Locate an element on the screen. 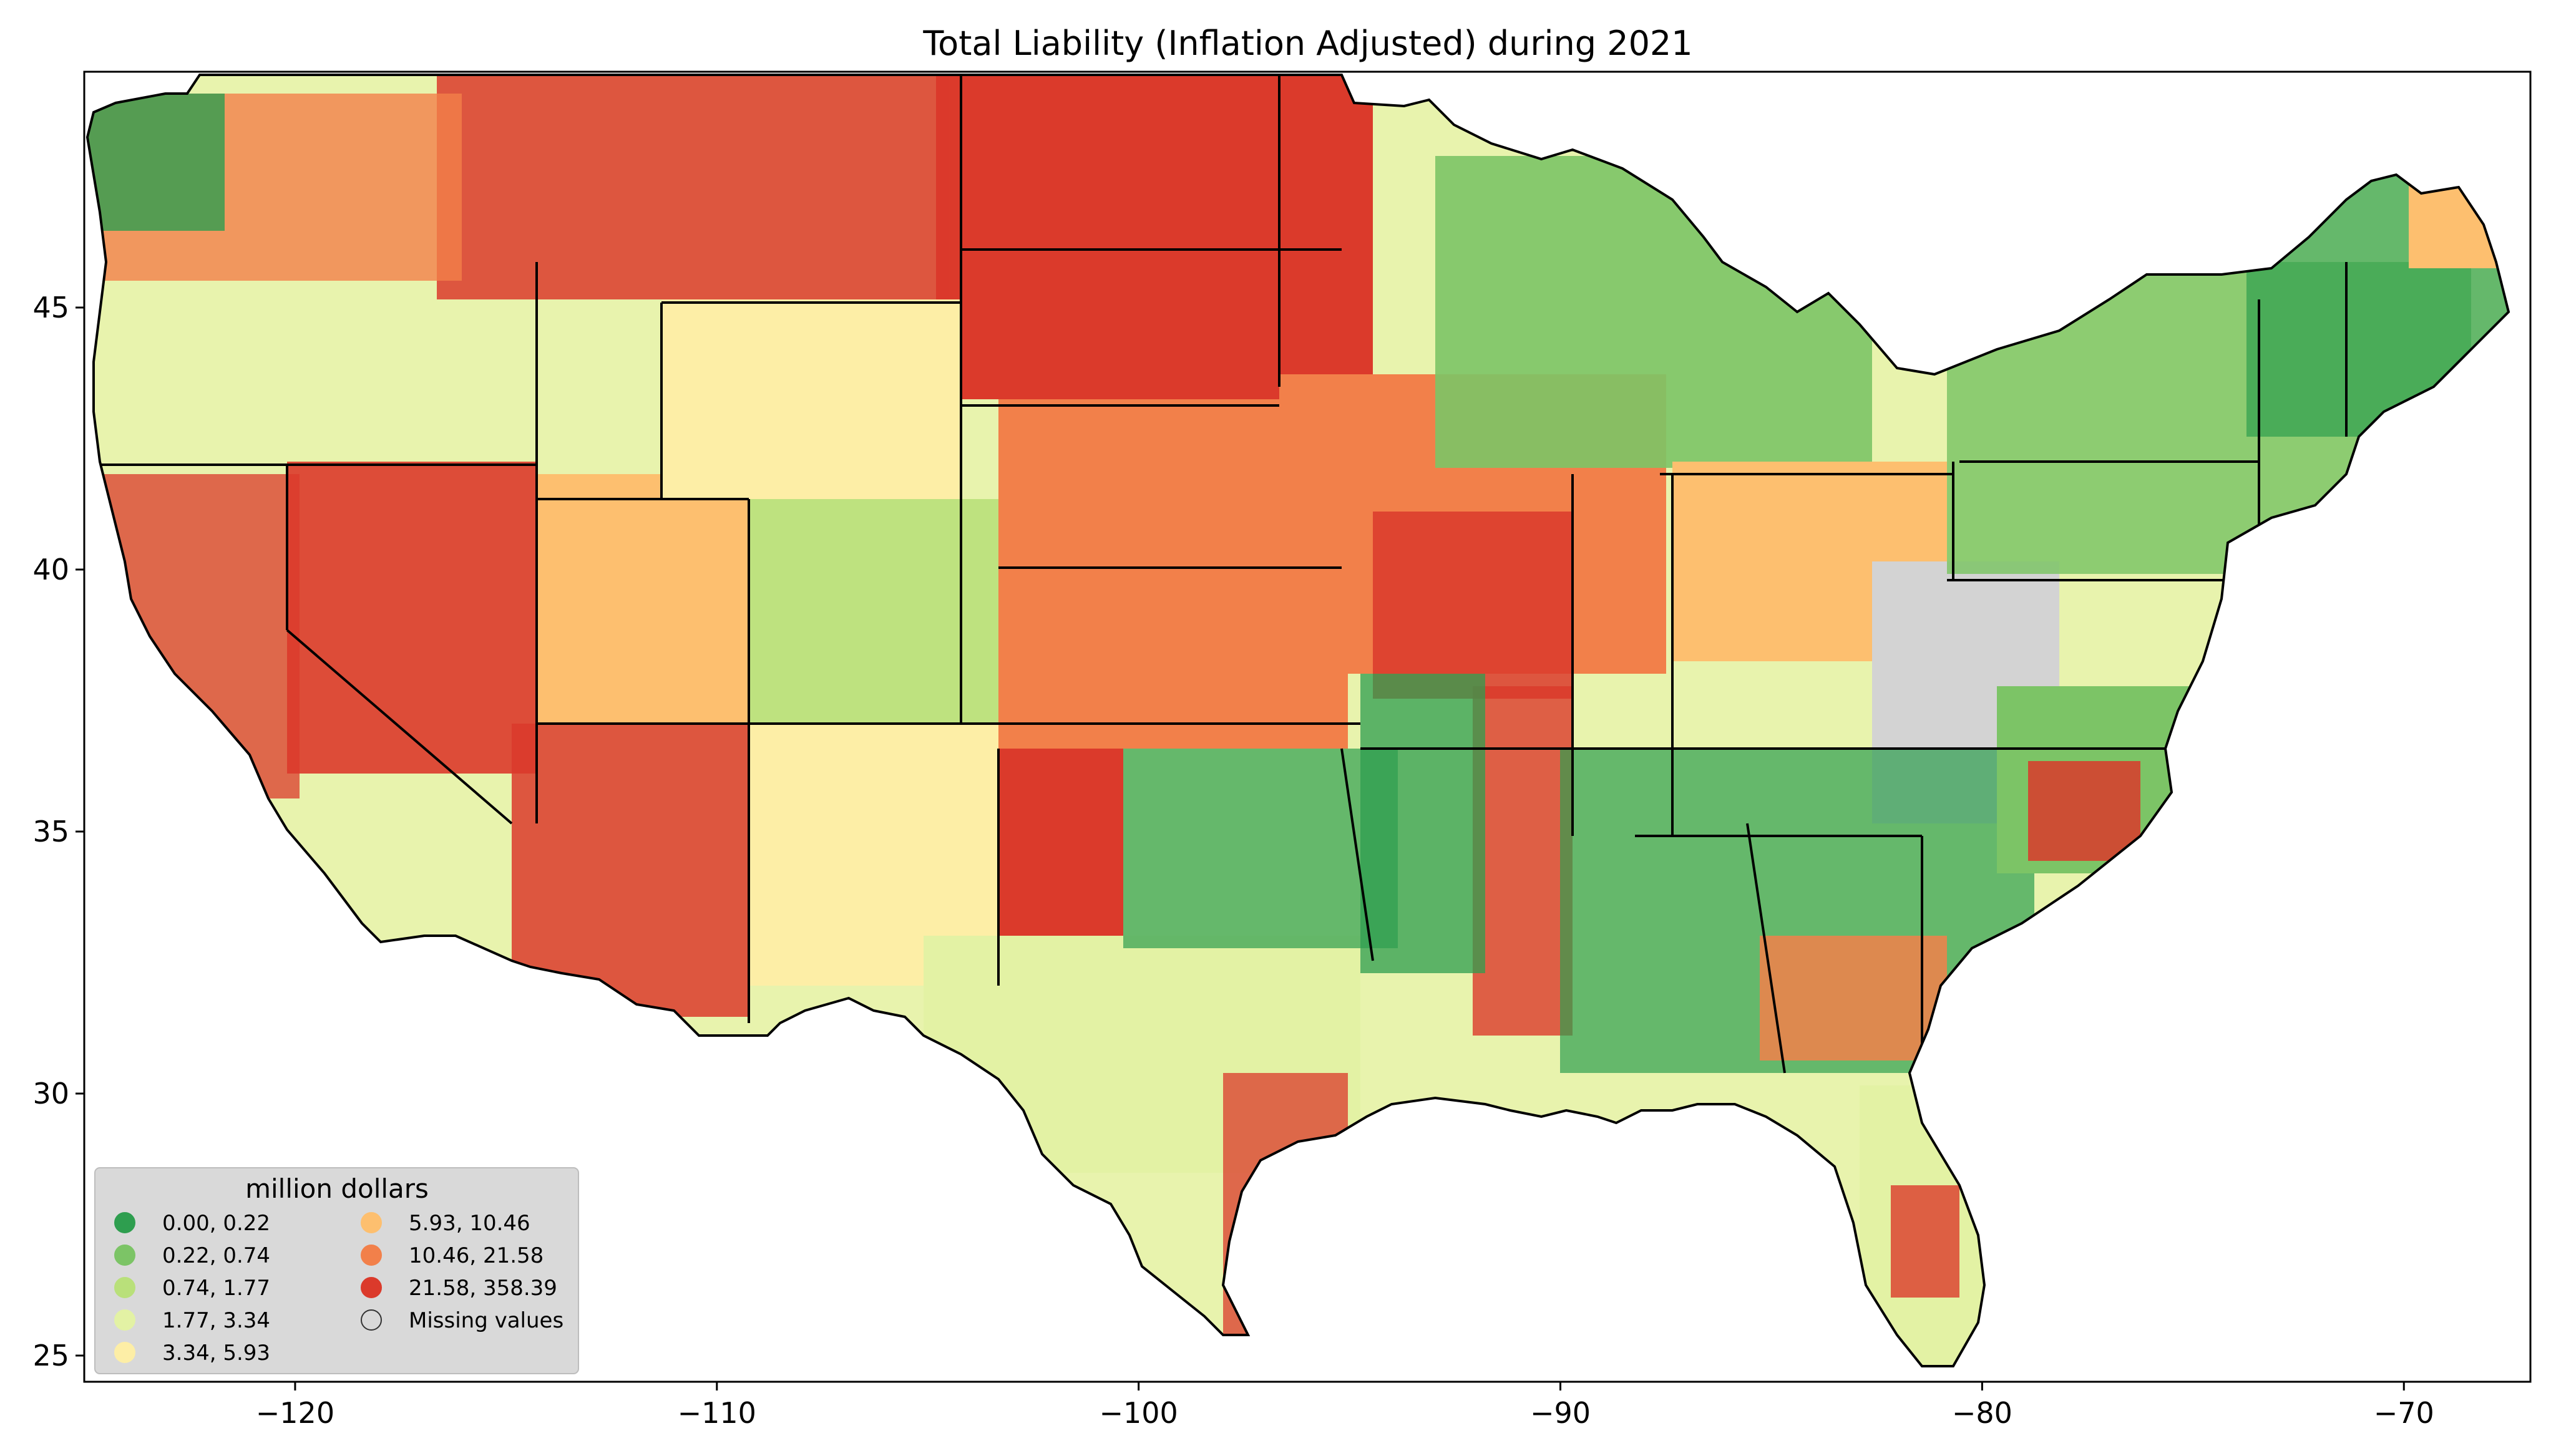 The height and width of the screenshot is (1456, 2556). legend-label: 5.93, 10.46 is located at coordinates (470, 1223).